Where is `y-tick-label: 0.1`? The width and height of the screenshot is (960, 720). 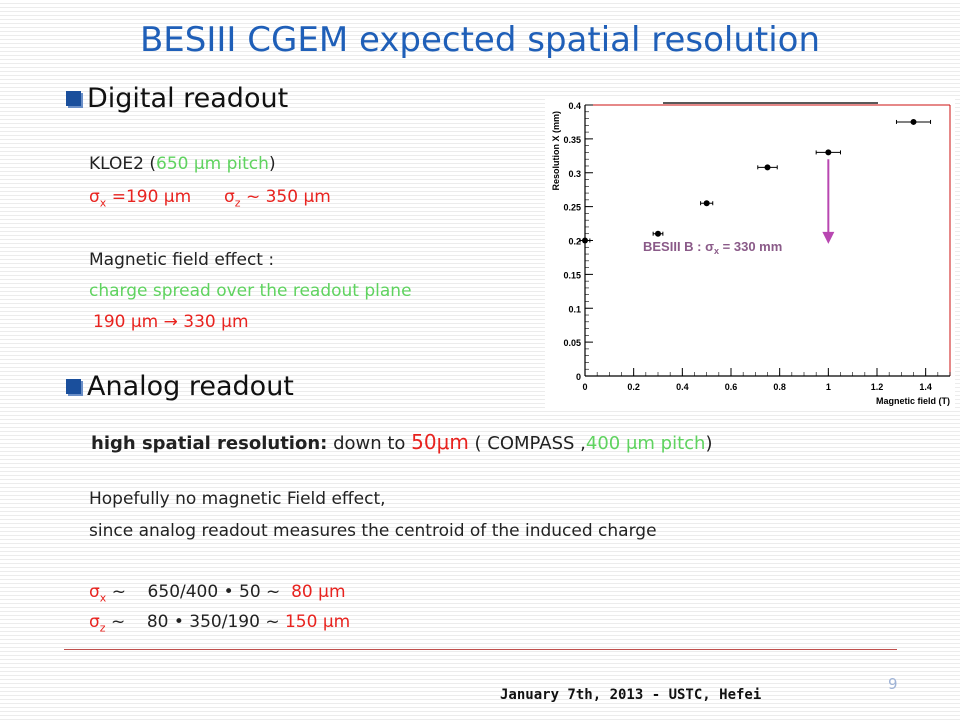
y-tick-label: 0.1 is located at coordinates (574, 309).